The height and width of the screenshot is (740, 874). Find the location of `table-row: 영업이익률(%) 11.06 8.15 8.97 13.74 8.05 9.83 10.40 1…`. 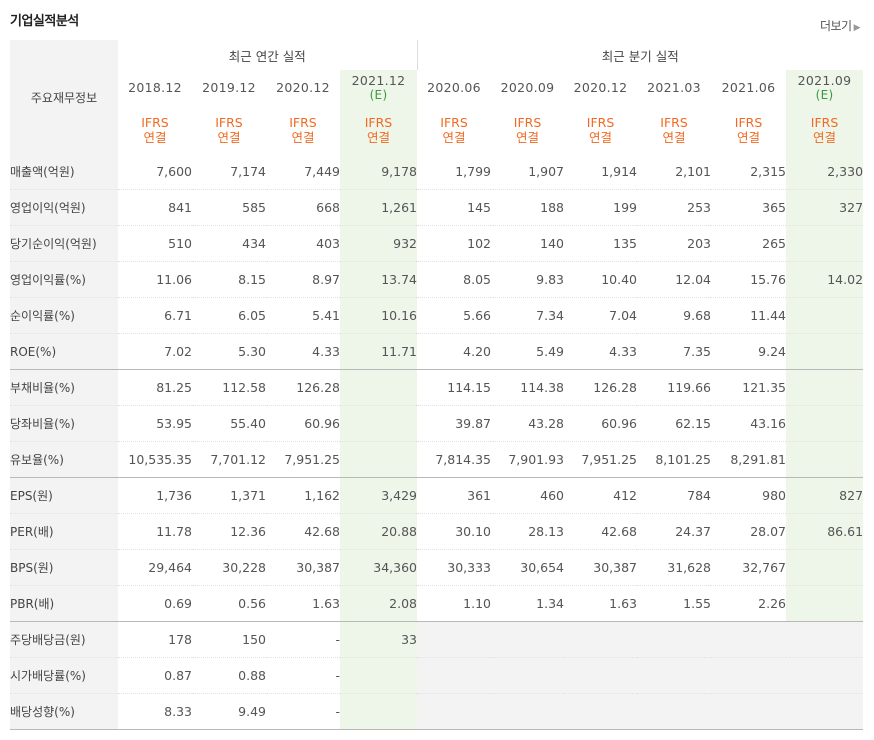

table-row: 영업이익률(%) 11.06 8.15 8.97 13.74 8.05 9.83 10.40 1… is located at coordinates (437, 279).